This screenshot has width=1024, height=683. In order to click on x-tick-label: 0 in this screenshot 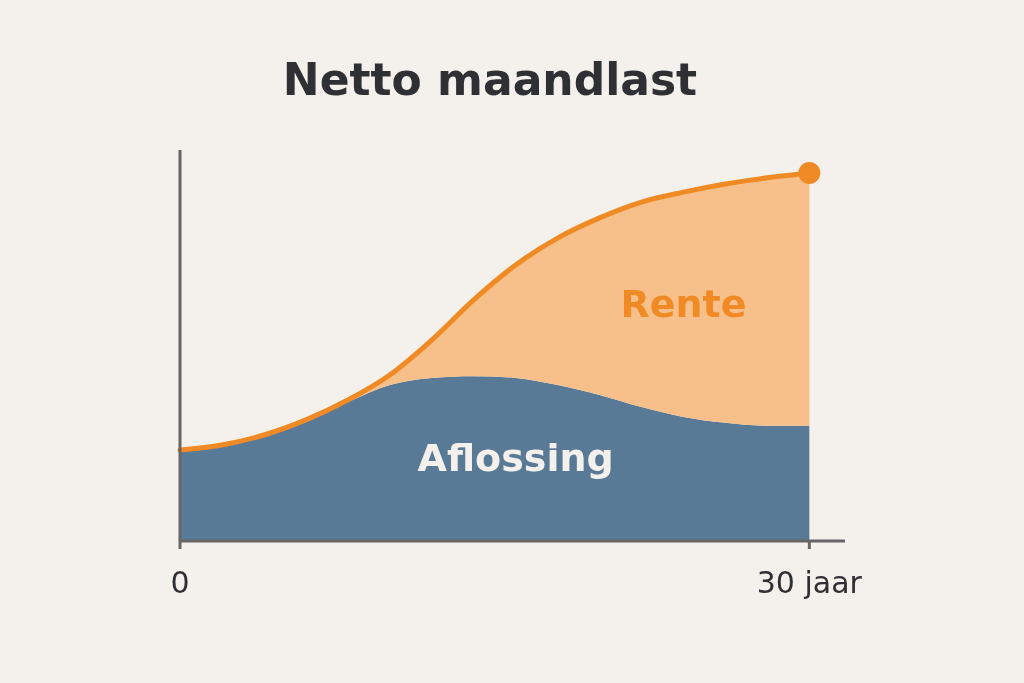, I will do `click(180, 582)`.